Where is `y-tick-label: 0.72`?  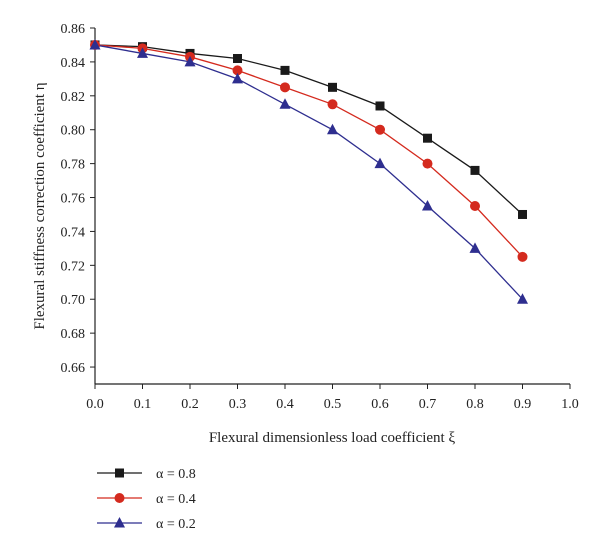
y-tick-label: 0.72 is located at coordinates (73, 266).